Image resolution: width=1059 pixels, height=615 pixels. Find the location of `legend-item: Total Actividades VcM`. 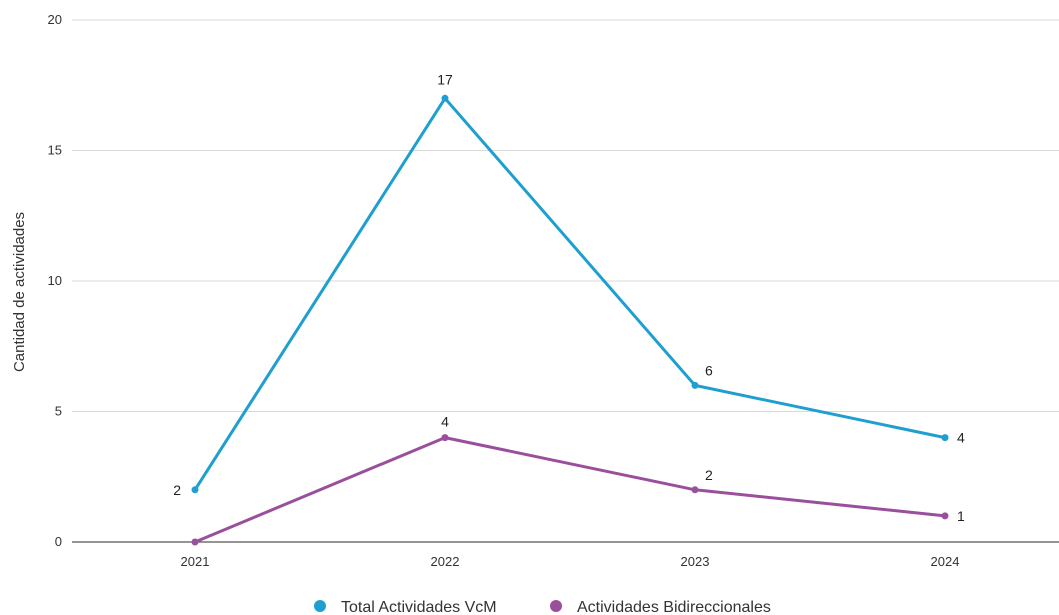

legend-item: Total Actividades VcM is located at coordinates (405, 607).